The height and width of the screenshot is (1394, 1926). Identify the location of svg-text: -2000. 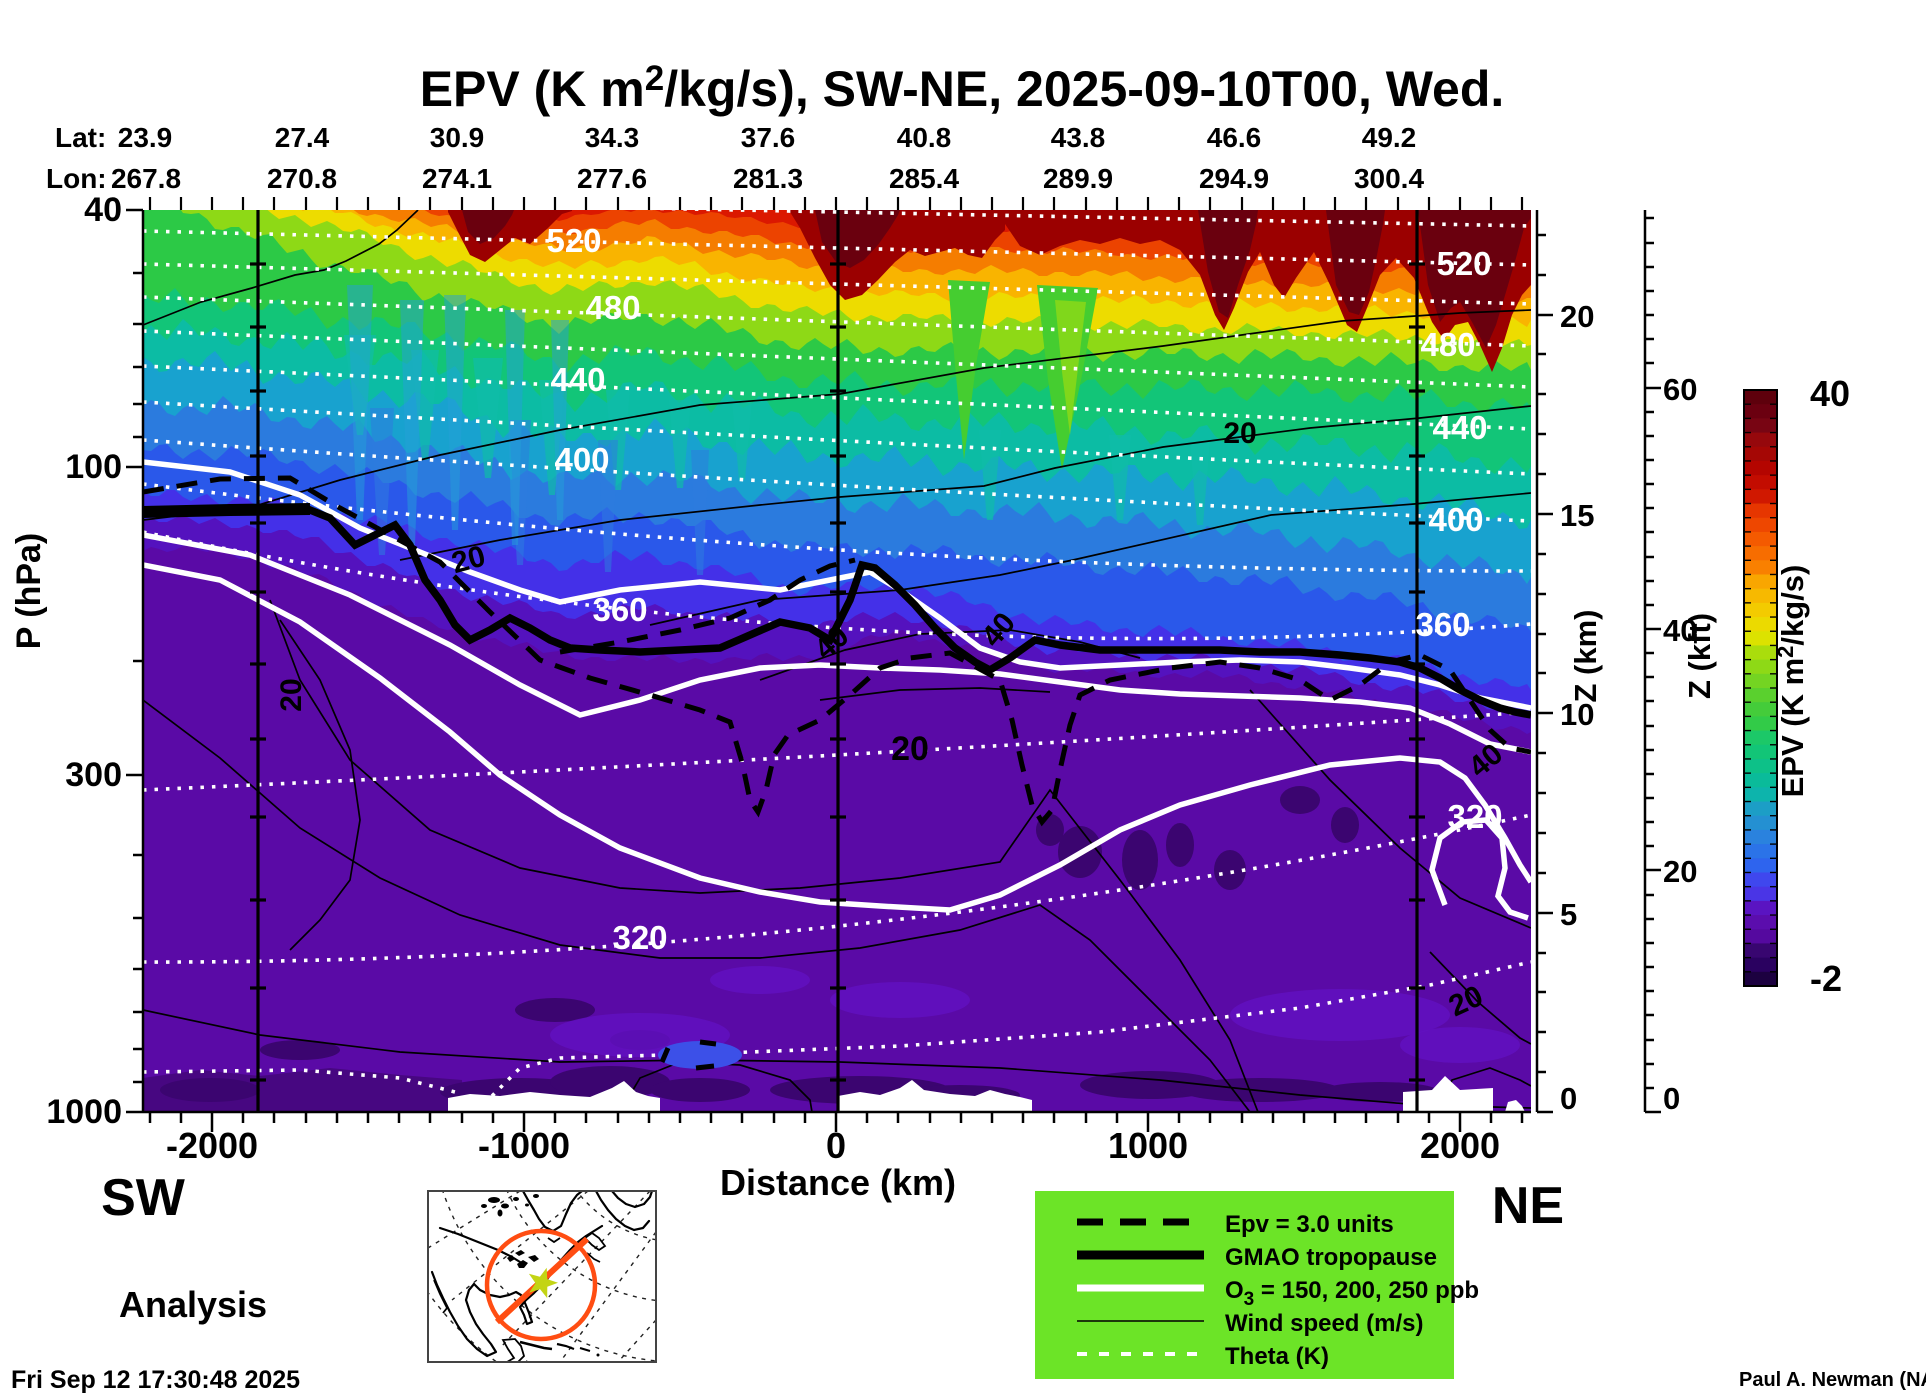
(212, 1145).